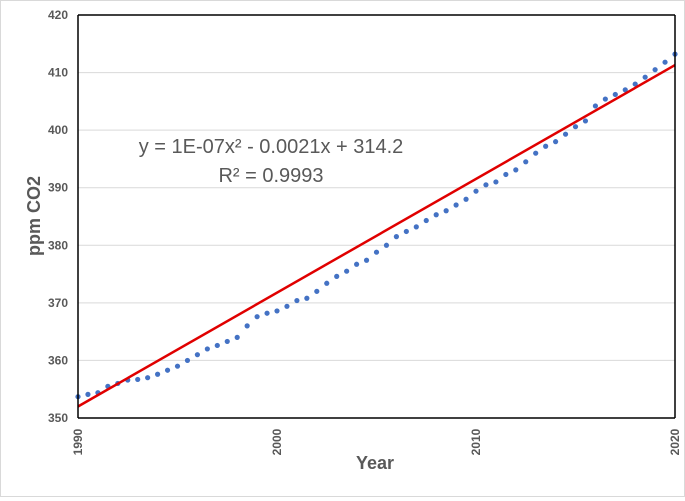  I want to click on x-tick-2000: 2000, so click(277, 441).